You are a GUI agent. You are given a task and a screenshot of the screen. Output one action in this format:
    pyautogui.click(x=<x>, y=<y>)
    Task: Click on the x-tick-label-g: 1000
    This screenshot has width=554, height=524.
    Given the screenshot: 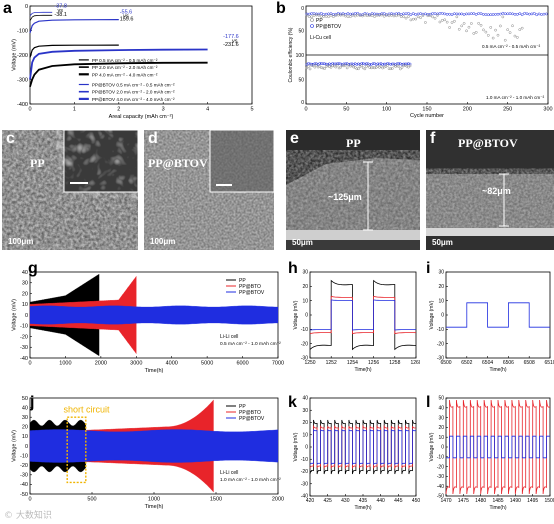 What is the action you would take?
    pyautogui.click(x=65, y=364)
    